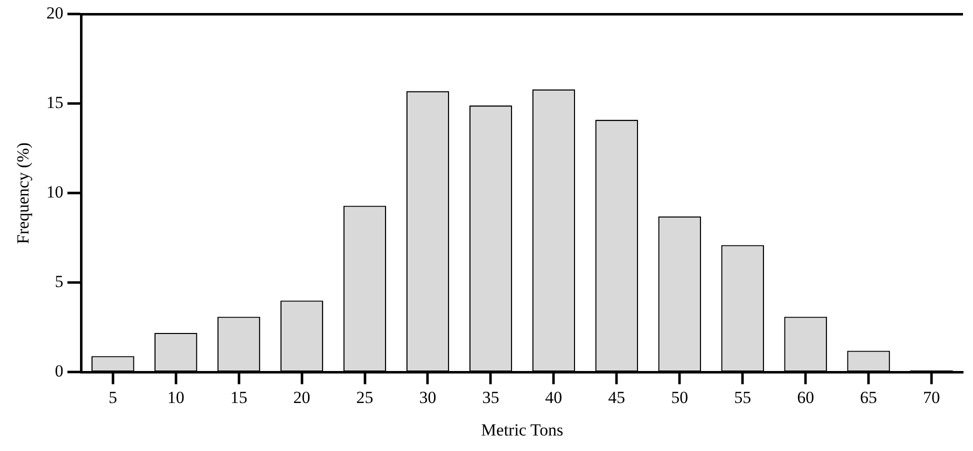 The width and height of the screenshot is (973, 451). Describe the element at coordinates (553, 397) in the screenshot. I see `x-tick-label: 40` at that location.